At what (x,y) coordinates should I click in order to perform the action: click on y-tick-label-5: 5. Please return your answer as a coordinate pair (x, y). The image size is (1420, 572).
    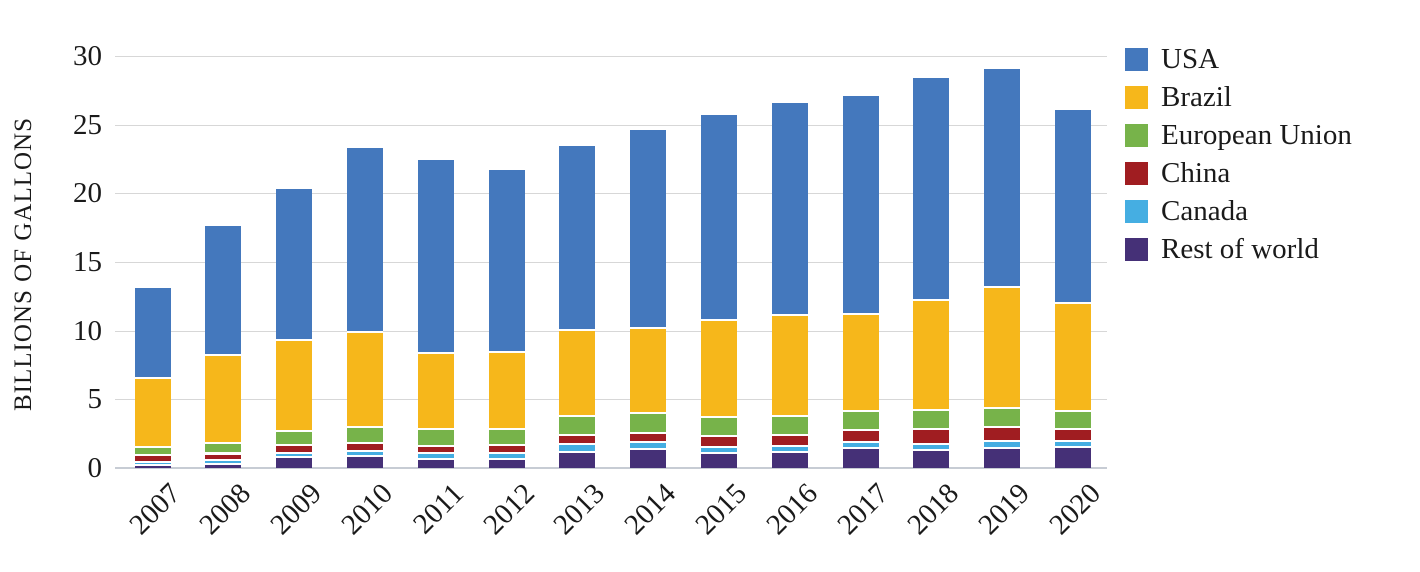
    Looking at the image, I should click on (95, 399).